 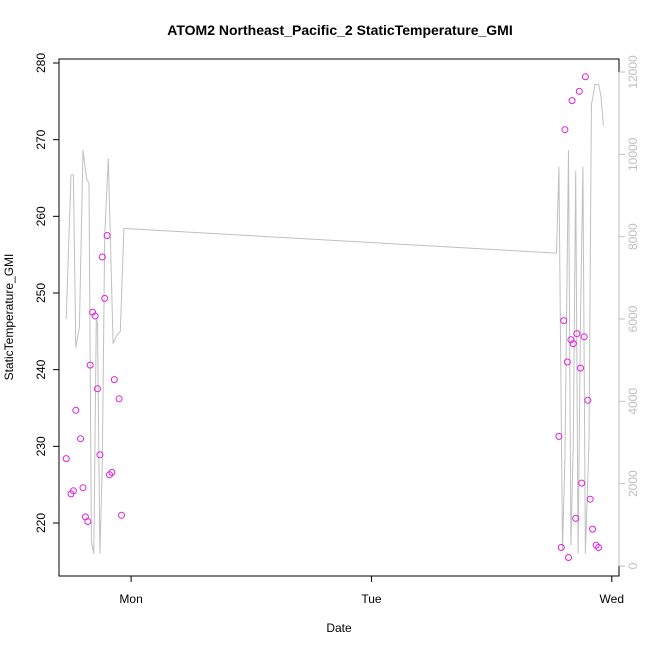 I want to click on y-axis-left: 220 230 240 250 260 270 280, so click(x=47, y=293).